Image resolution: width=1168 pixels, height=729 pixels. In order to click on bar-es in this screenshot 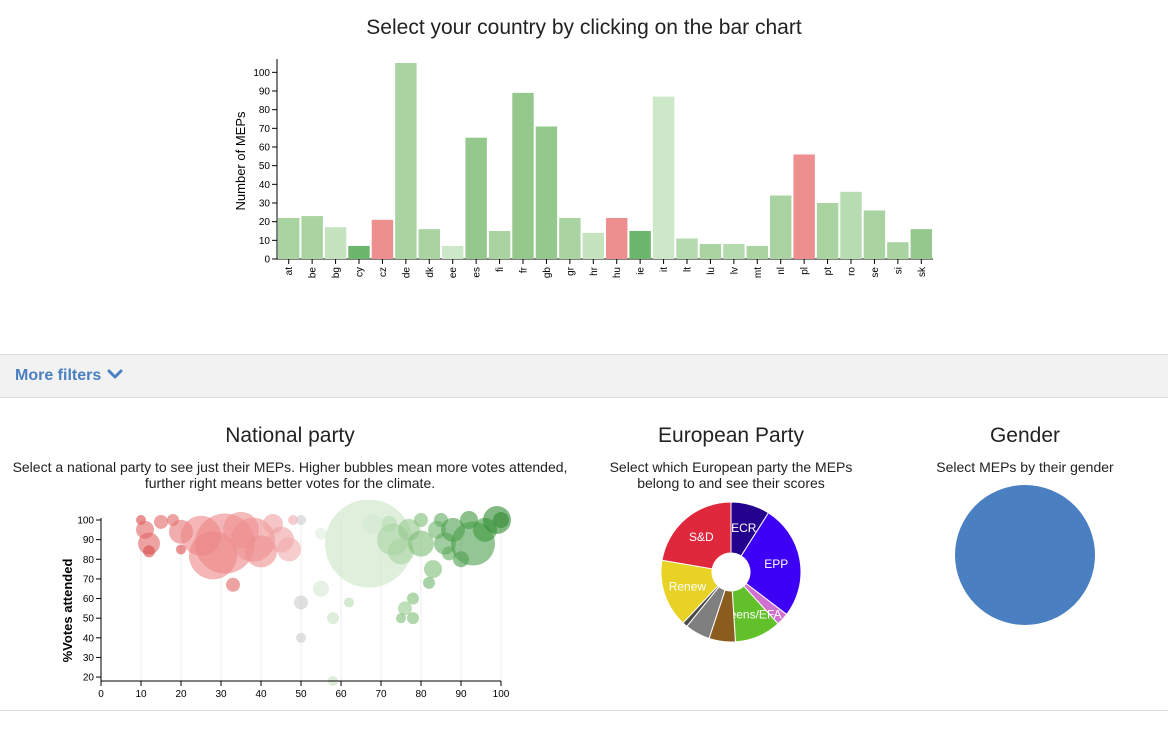, I will do `click(476, 198)`.